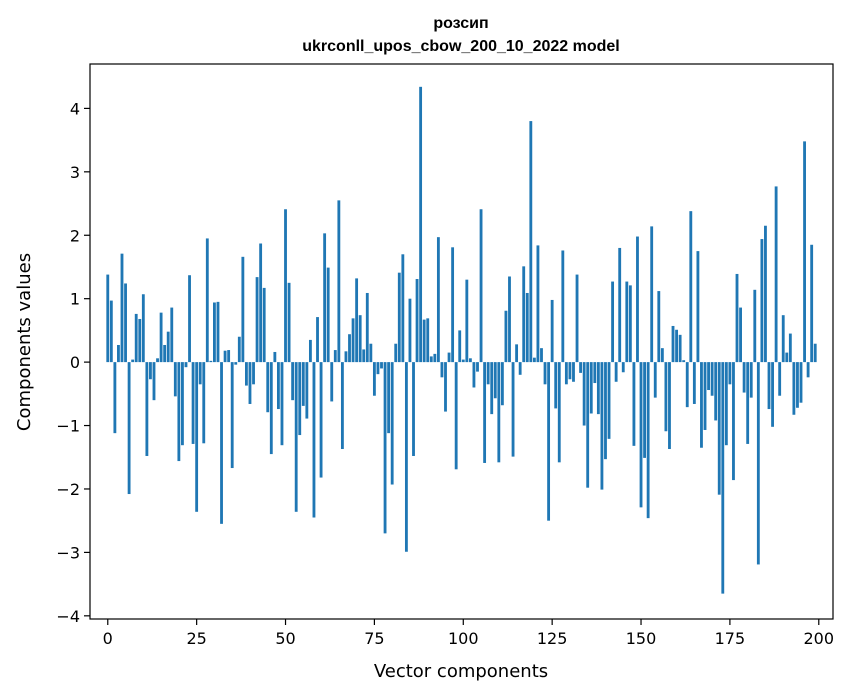 The height and width of the screenshot is (696, 847). What do you see at coordinates (460, 23) in the screenshot?
I see `chart-title-line-1: розсип` at bounding box center [460, 23].